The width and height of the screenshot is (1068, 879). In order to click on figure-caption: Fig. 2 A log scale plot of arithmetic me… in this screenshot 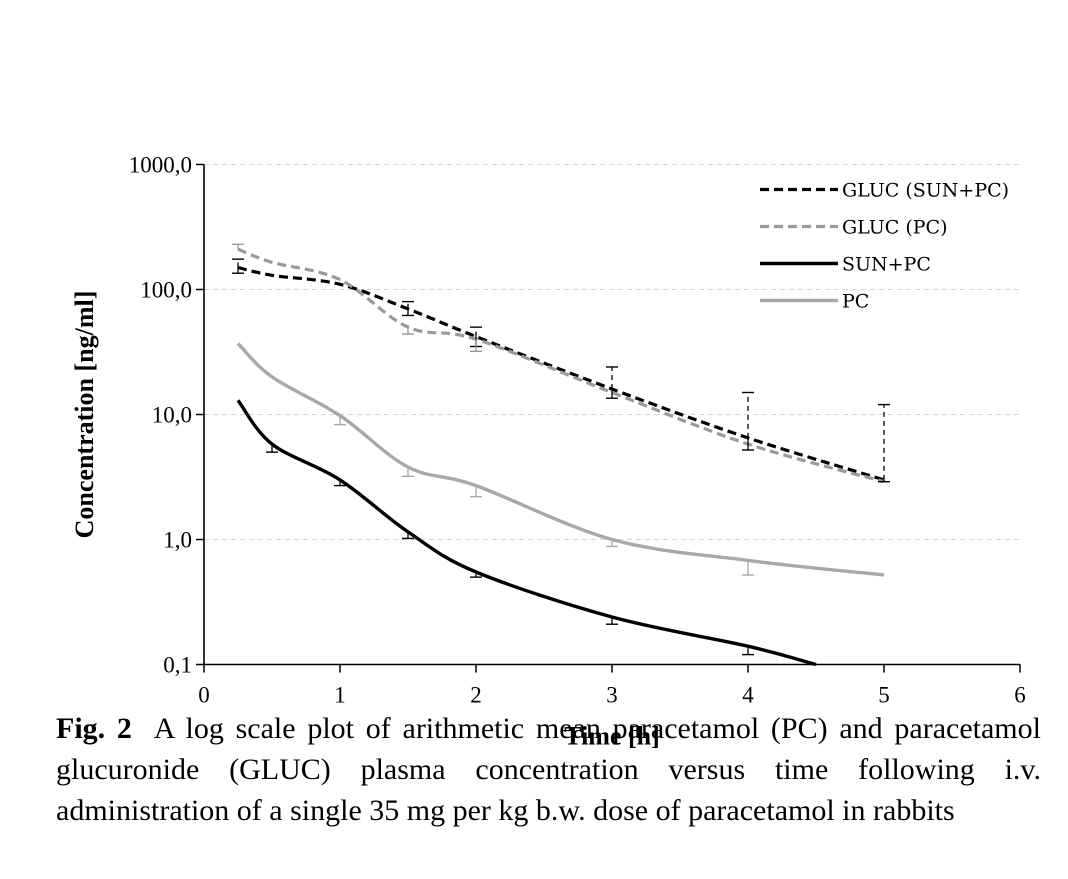, I will do `click(548, 769)`.